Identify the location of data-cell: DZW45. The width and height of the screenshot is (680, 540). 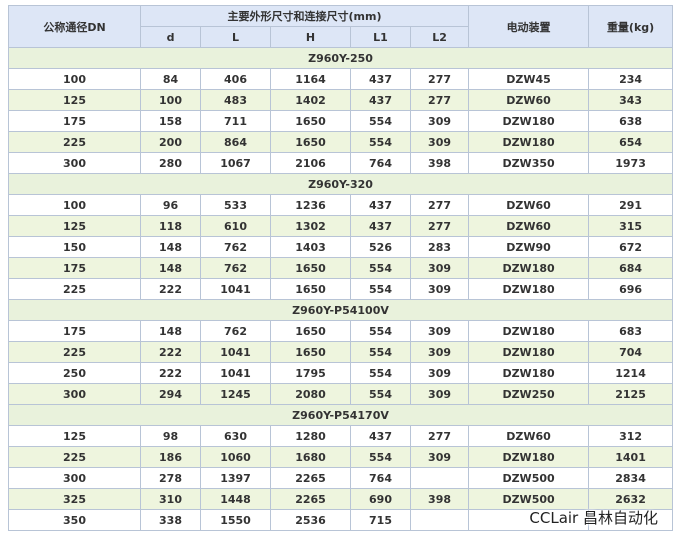
(529, 79).